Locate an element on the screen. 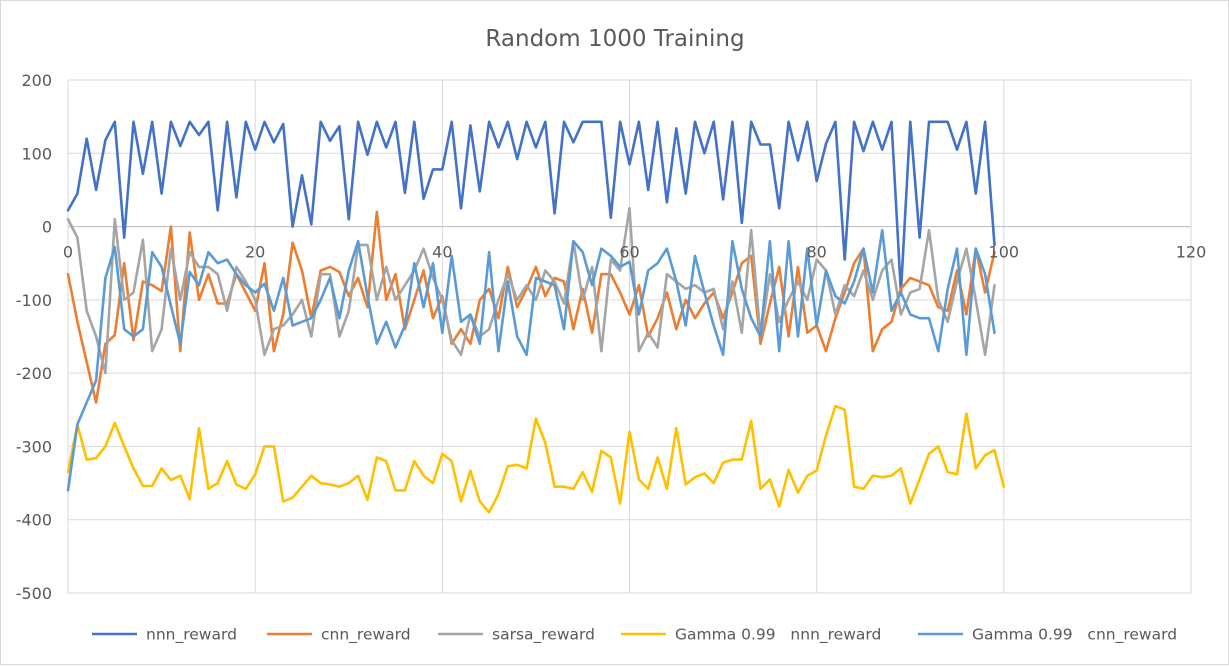 The width and height of the screenshot is (1229, 666). y-tick-label: -400 is located at coordinates (34, 520).